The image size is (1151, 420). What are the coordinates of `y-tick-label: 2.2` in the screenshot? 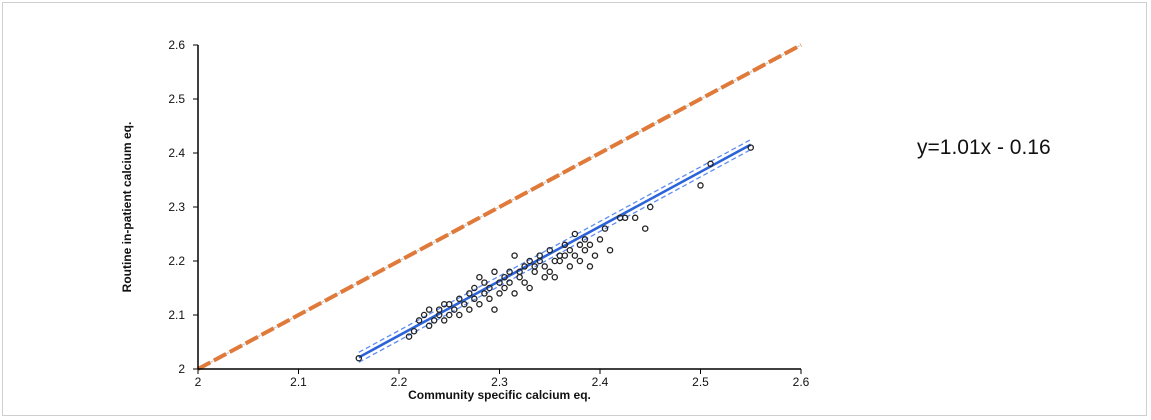 It's located at (176, 261).